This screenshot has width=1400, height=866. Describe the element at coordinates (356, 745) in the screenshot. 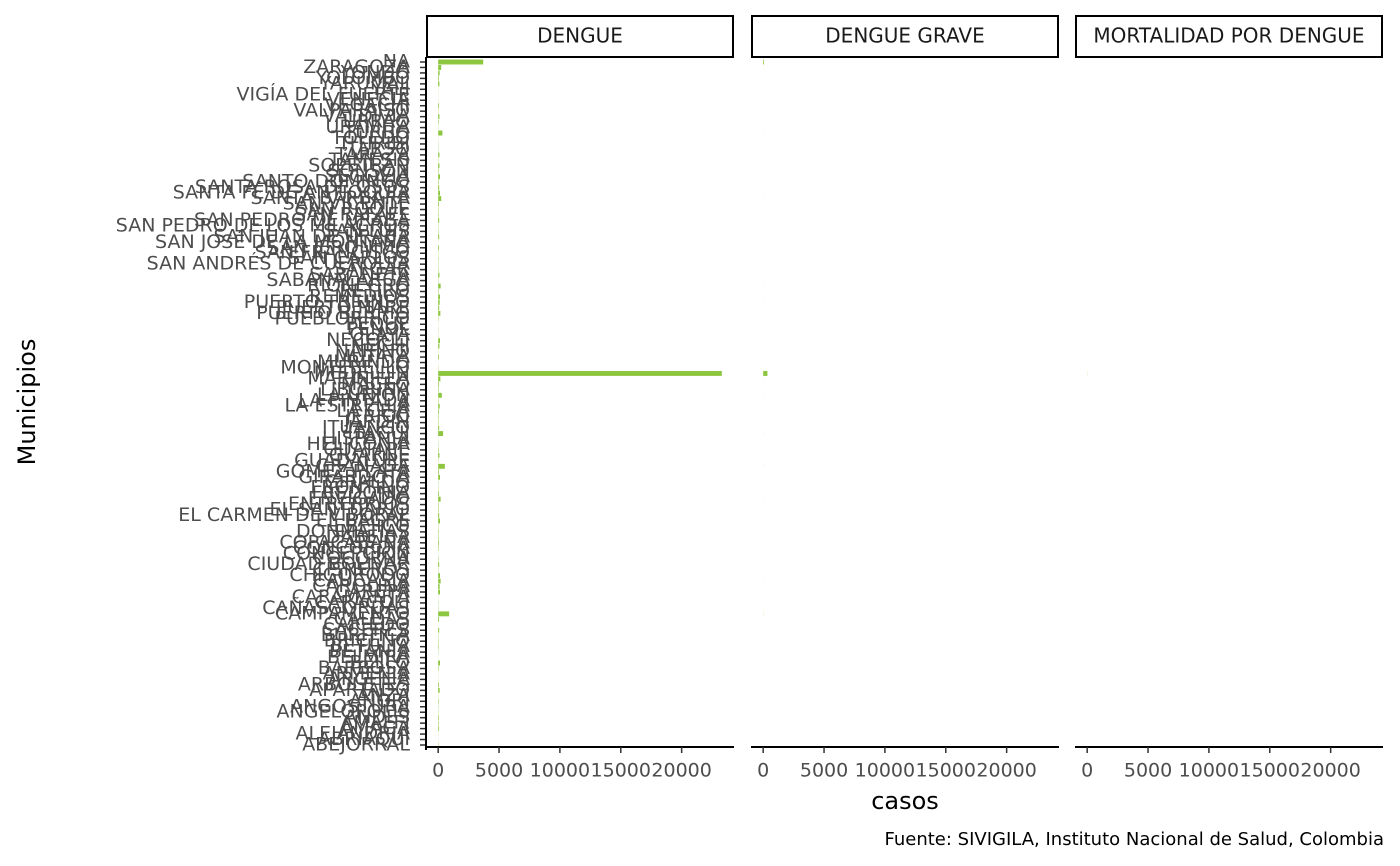

I see `y-tick-label: ABEJORRAL` at that location.